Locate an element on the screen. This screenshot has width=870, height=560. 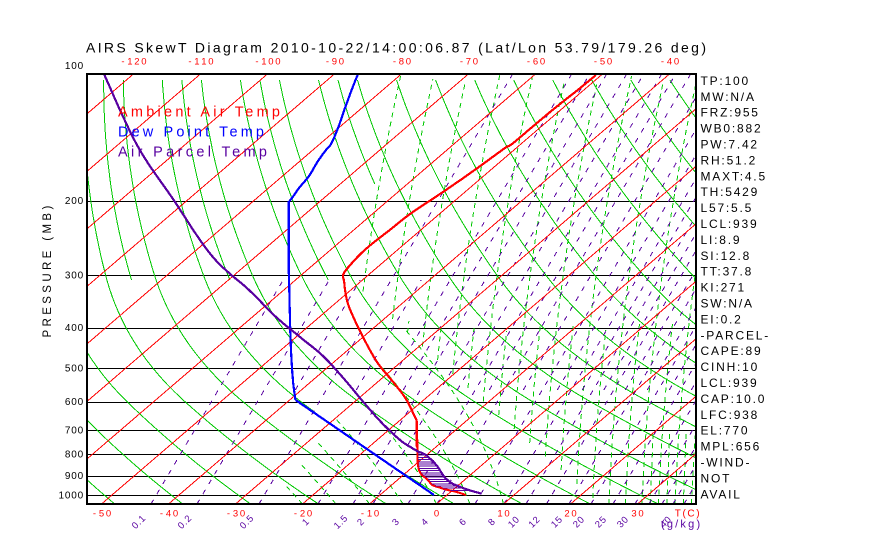
svg-text: MW:N/A is located at coordinates (728, 97).